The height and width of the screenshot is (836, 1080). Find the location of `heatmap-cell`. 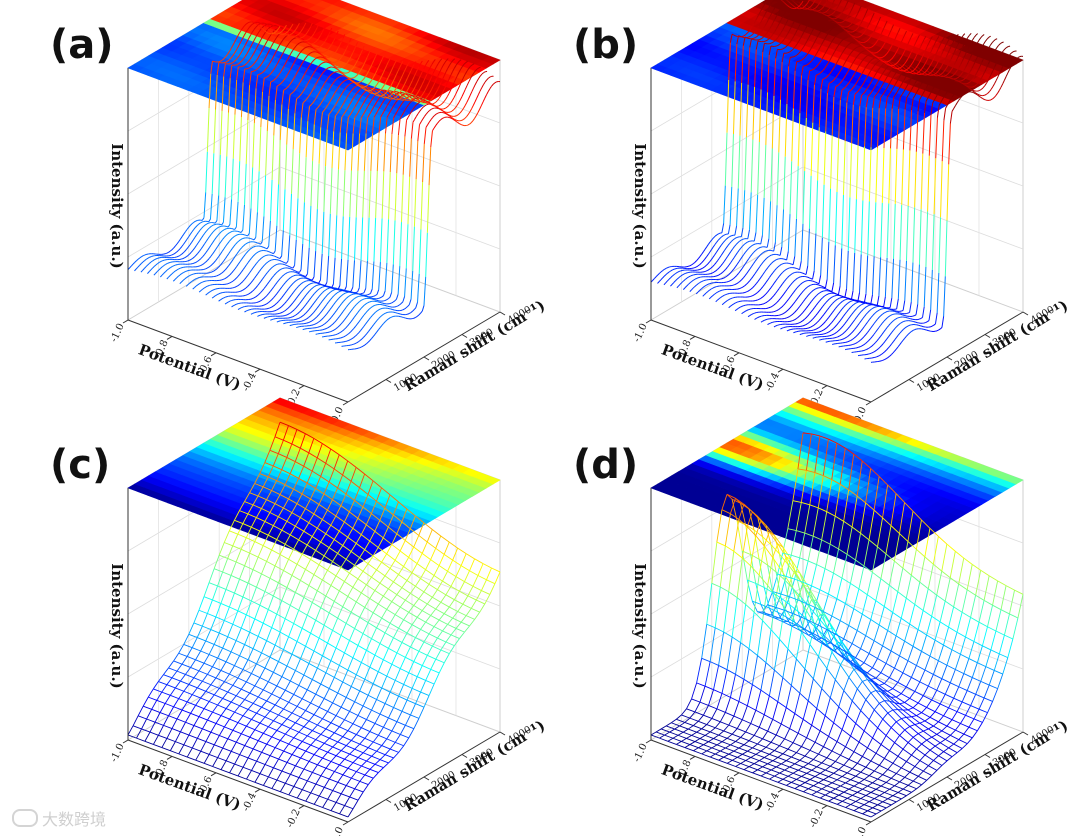

heatmap-cell is located at coordinates (271, 1).